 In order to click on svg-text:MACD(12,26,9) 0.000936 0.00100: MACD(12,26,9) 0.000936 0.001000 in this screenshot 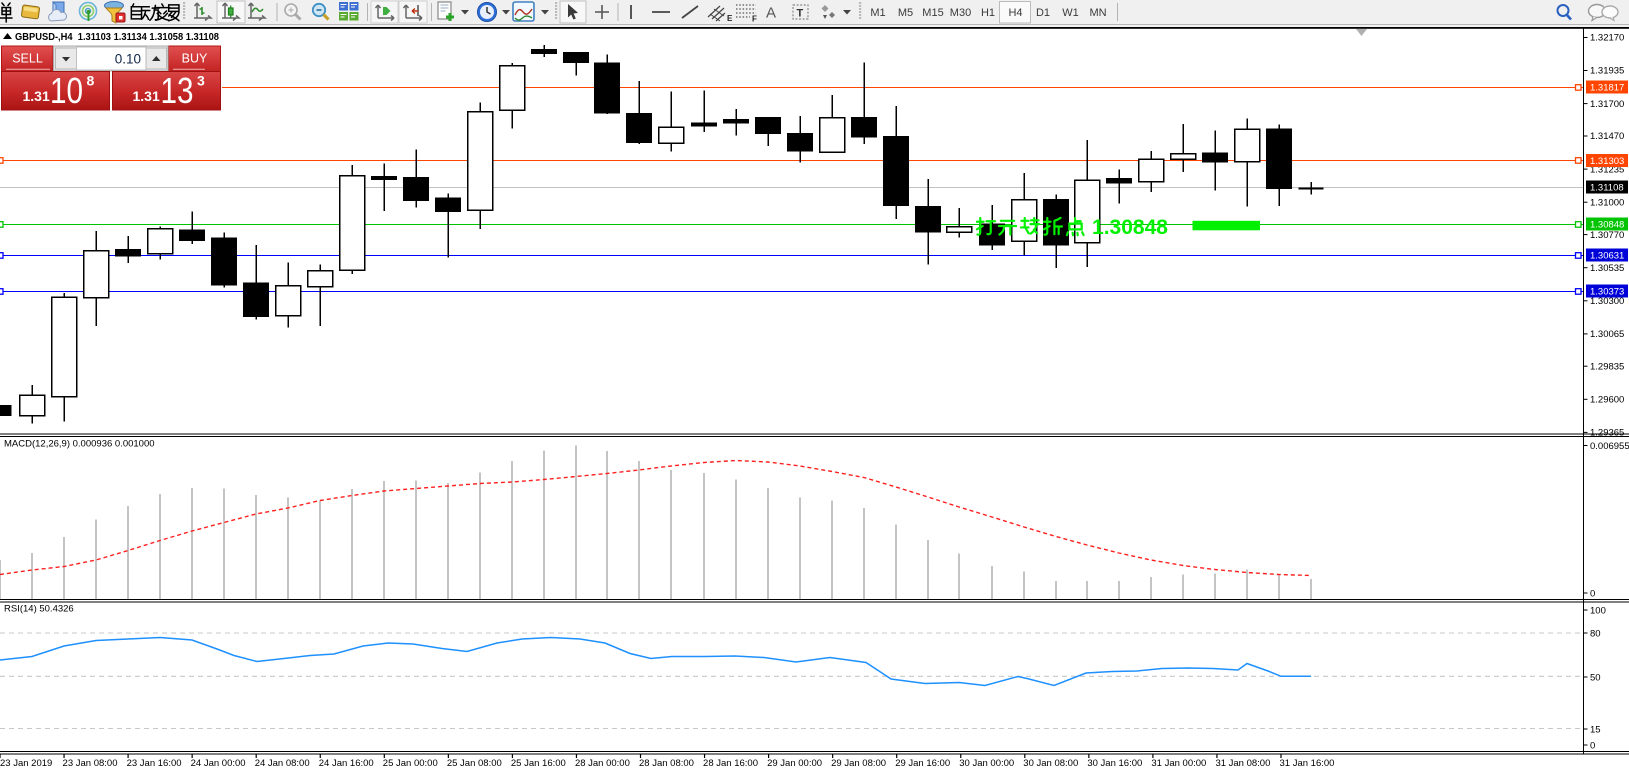, I will do `click(79, 444)`.